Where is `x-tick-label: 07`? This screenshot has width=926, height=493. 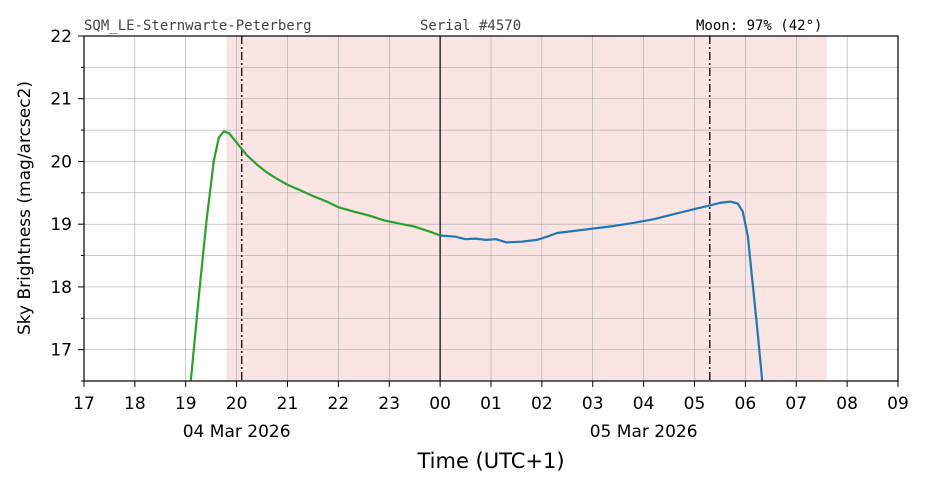 x-tick-label: 07 is located at coordinates (796, 404).